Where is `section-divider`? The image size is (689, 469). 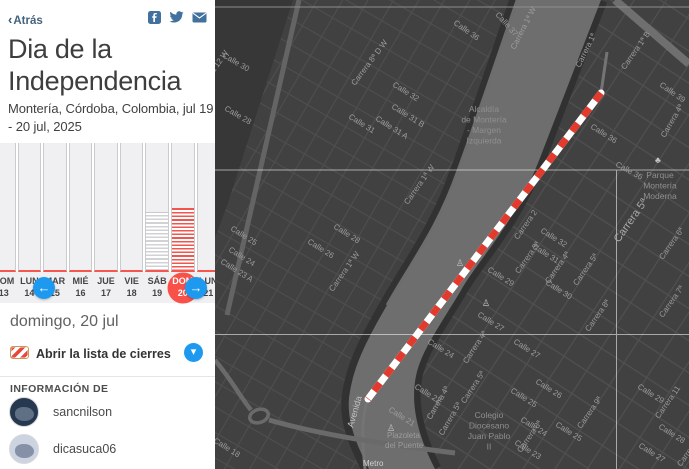 section-divider is located at coordinates (107, 376).